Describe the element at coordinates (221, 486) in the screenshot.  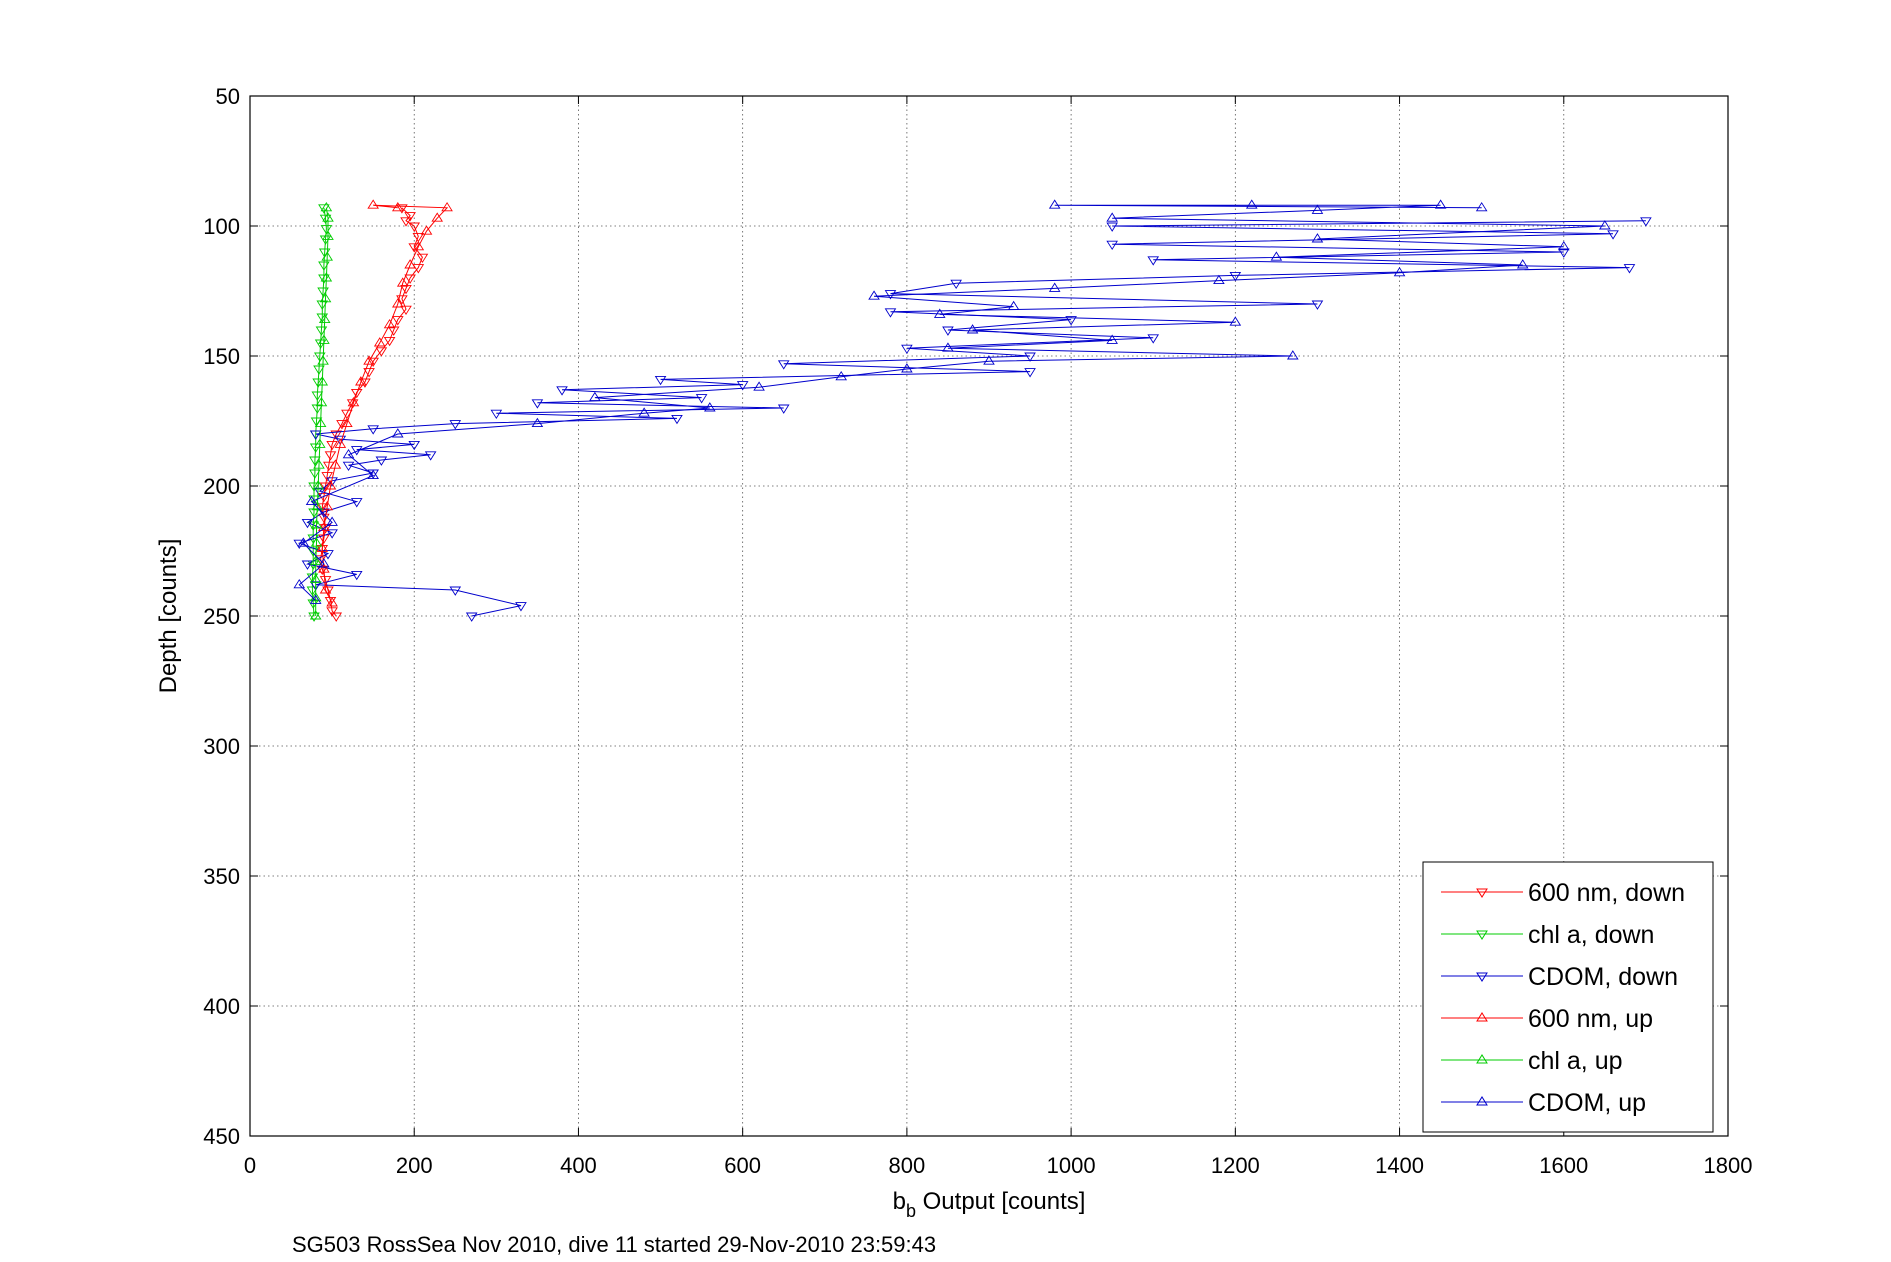
I see `y-tick-label: 200` at that location.